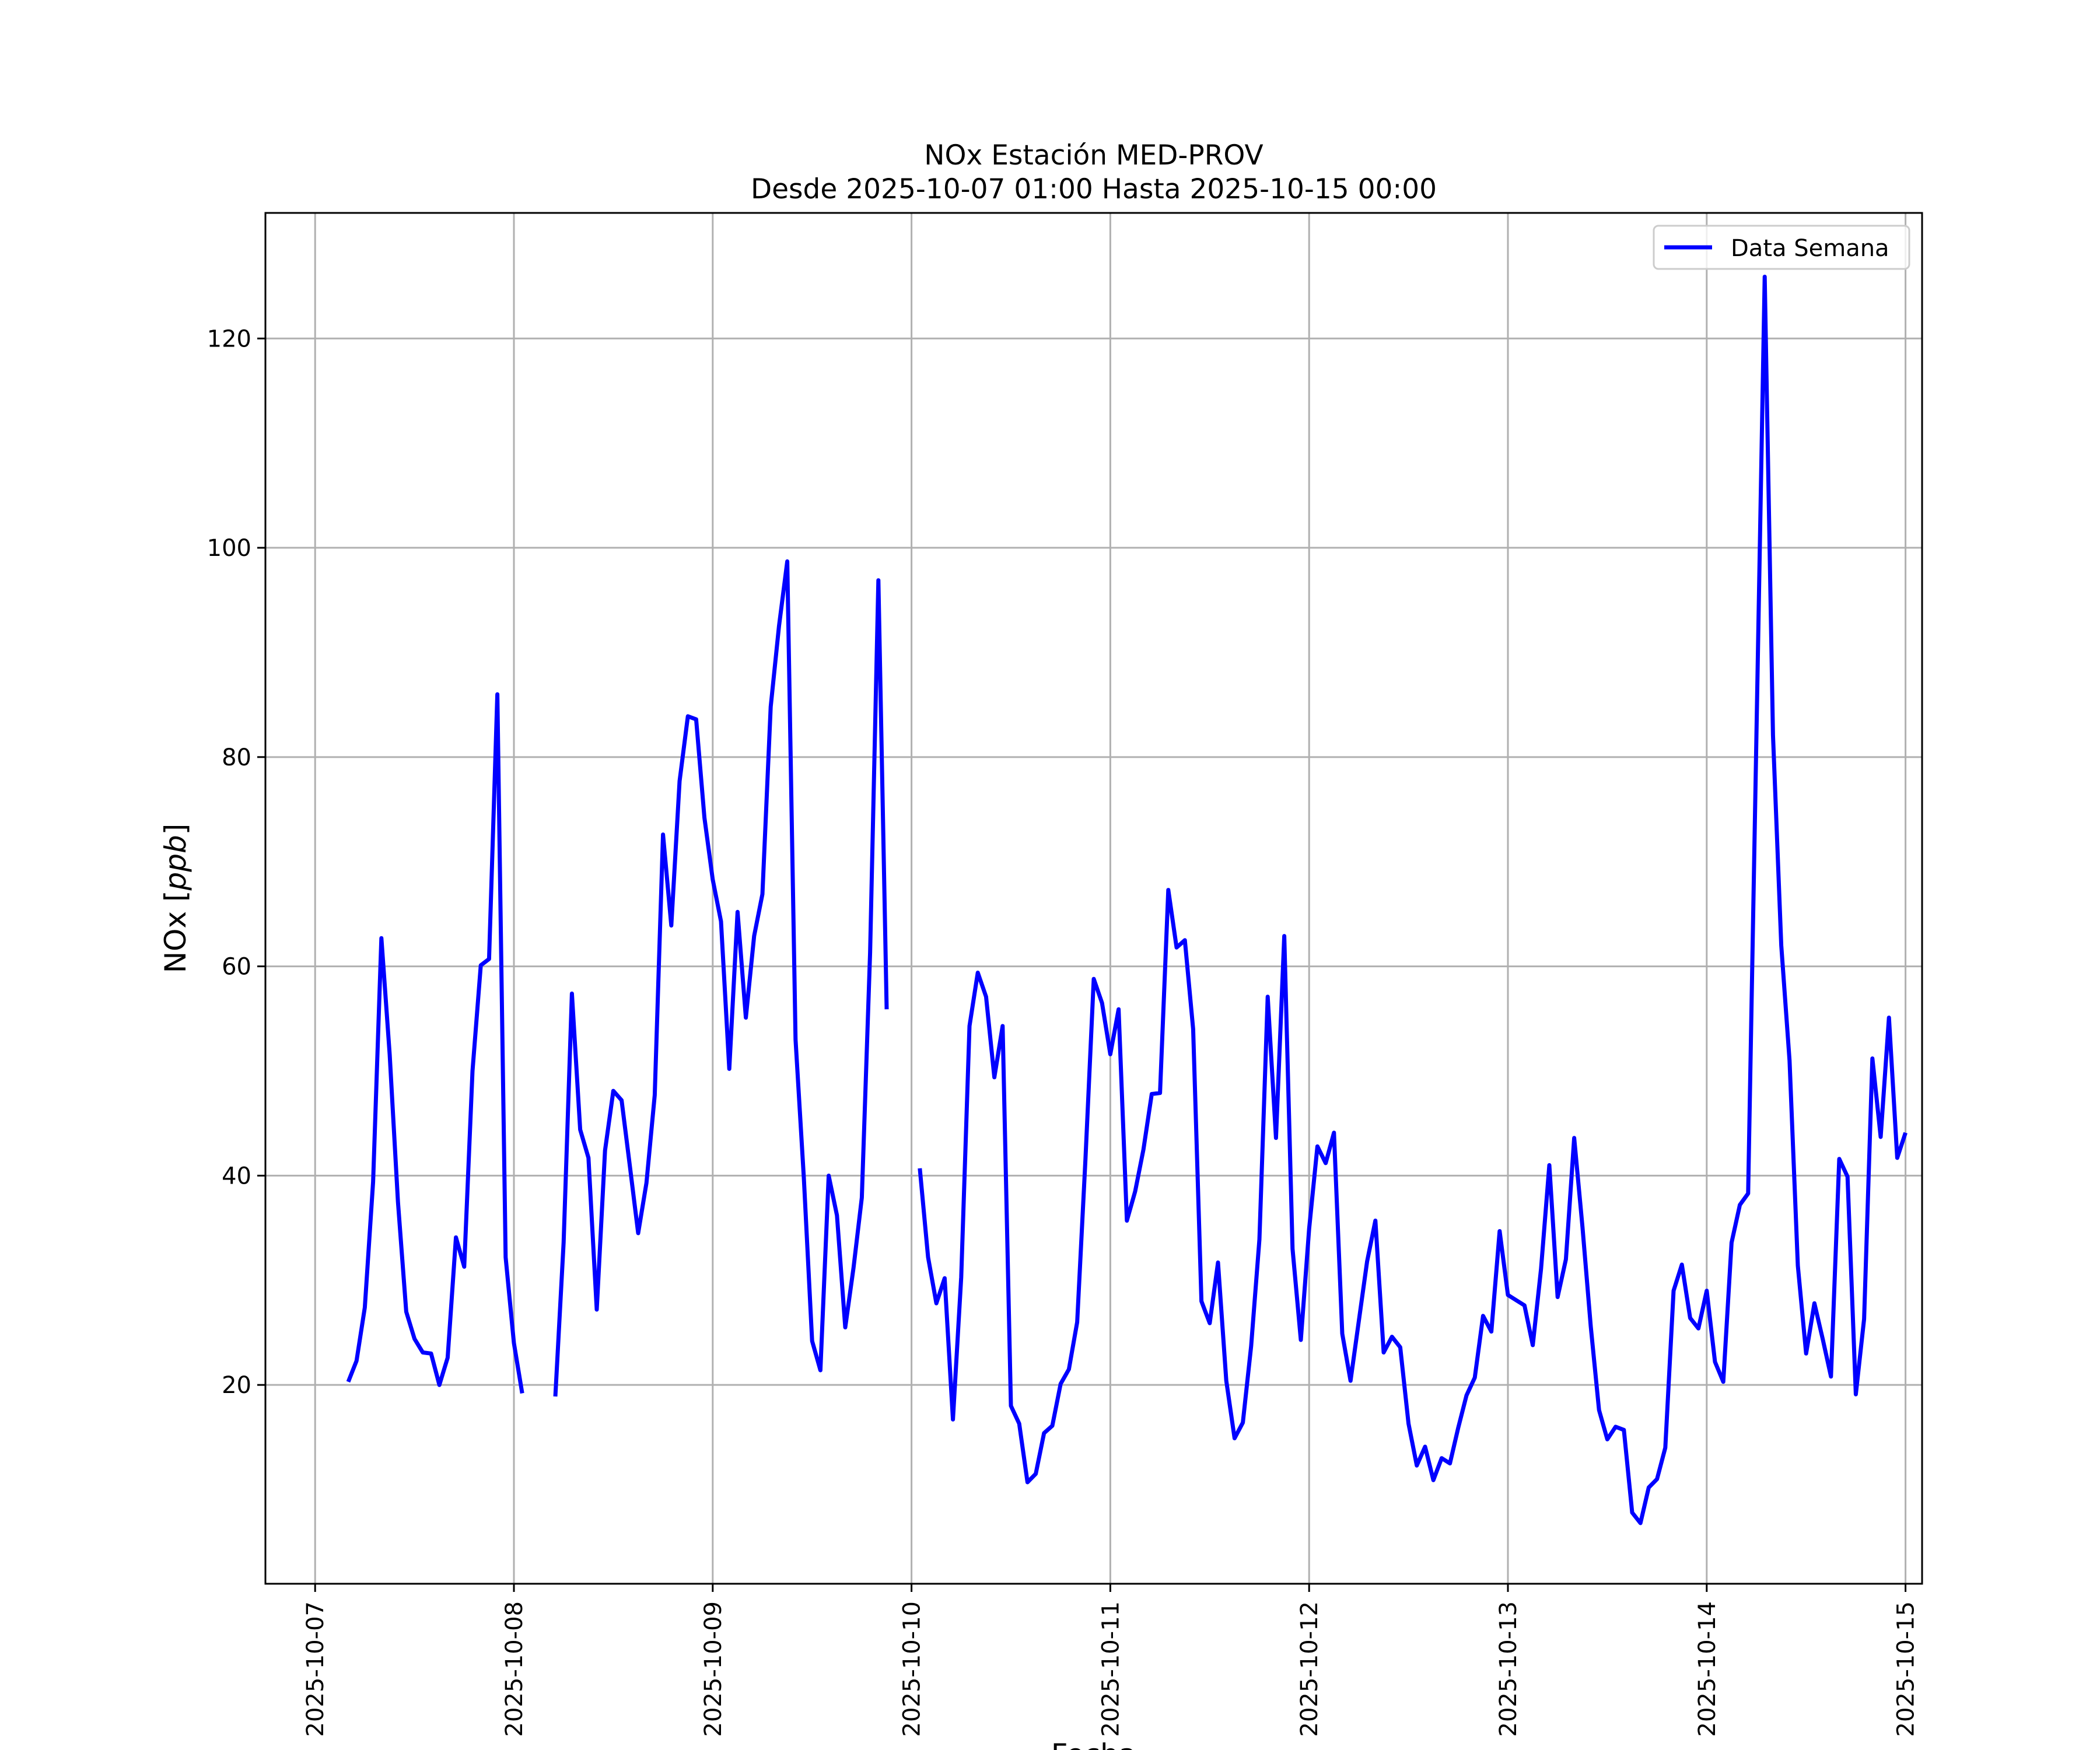  I want to click on y-tick-label: 80, so click(236, 757).